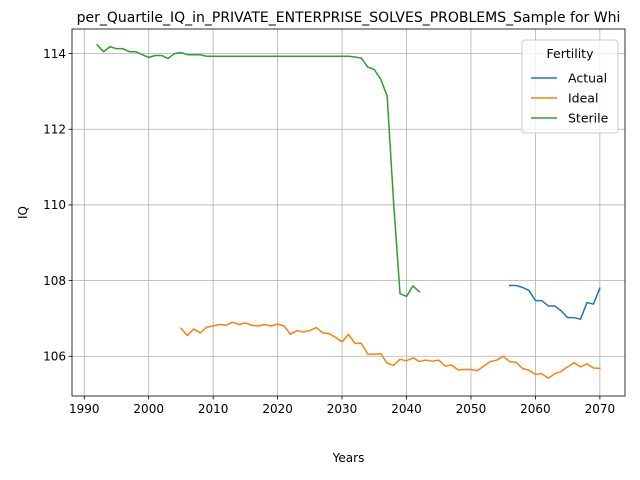  I want to click on legend-box, so click(570, 86).